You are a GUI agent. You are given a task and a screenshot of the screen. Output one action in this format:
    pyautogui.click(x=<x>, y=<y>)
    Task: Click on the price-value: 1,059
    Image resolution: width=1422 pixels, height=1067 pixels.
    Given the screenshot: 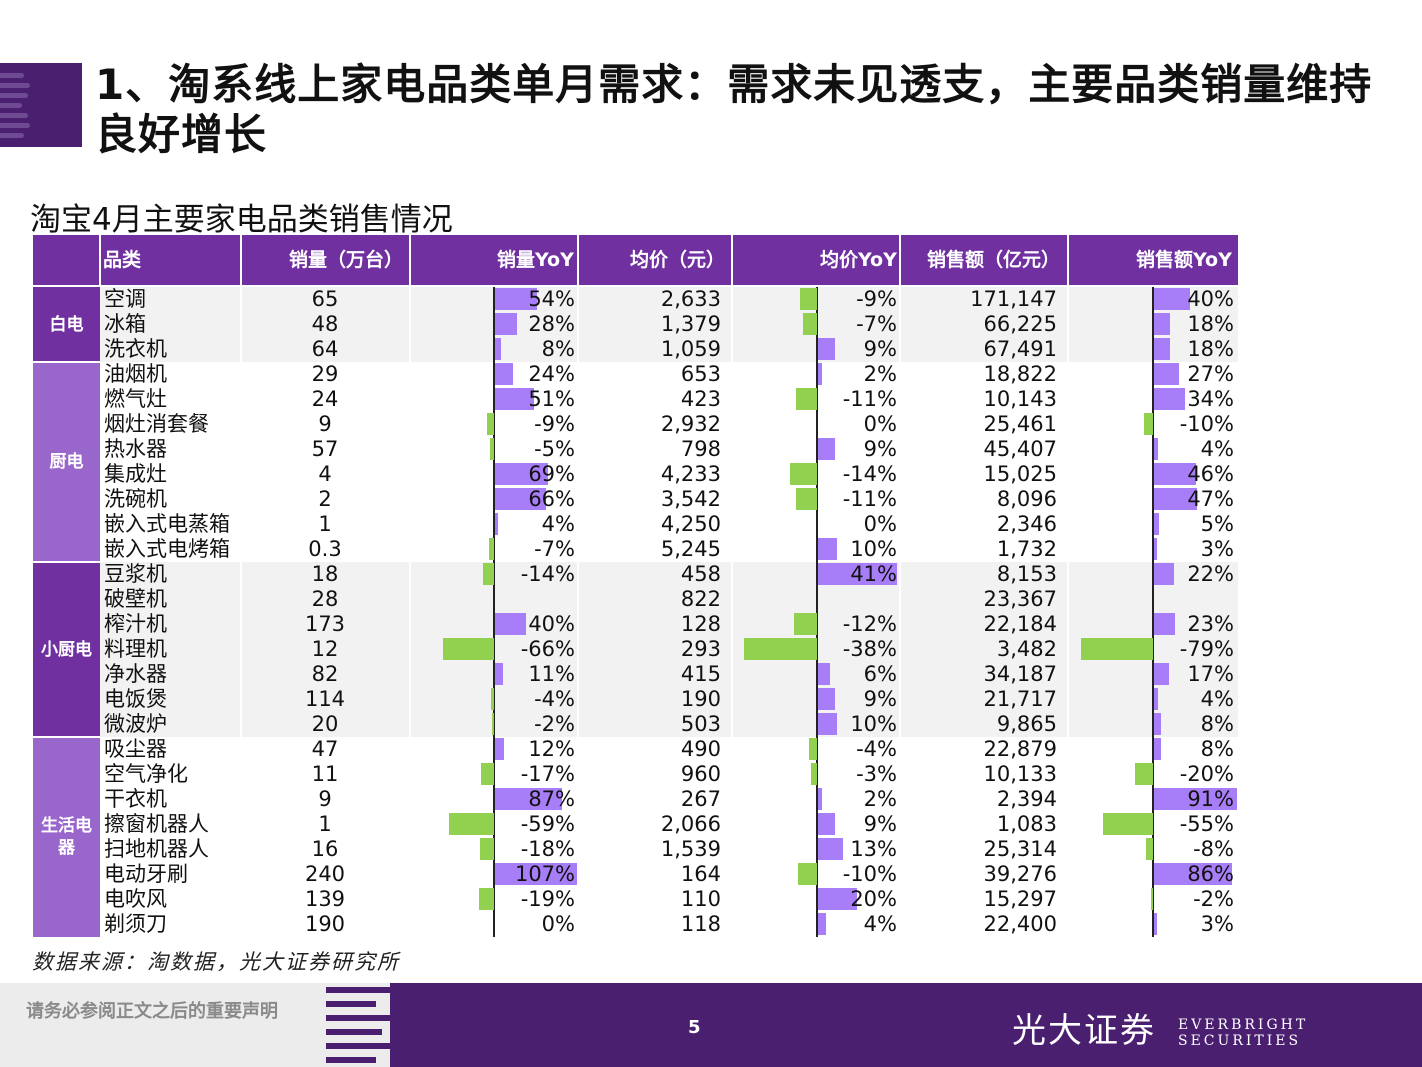 What is the action you would take?
    pyautogui.click(x=690, y=349)
    